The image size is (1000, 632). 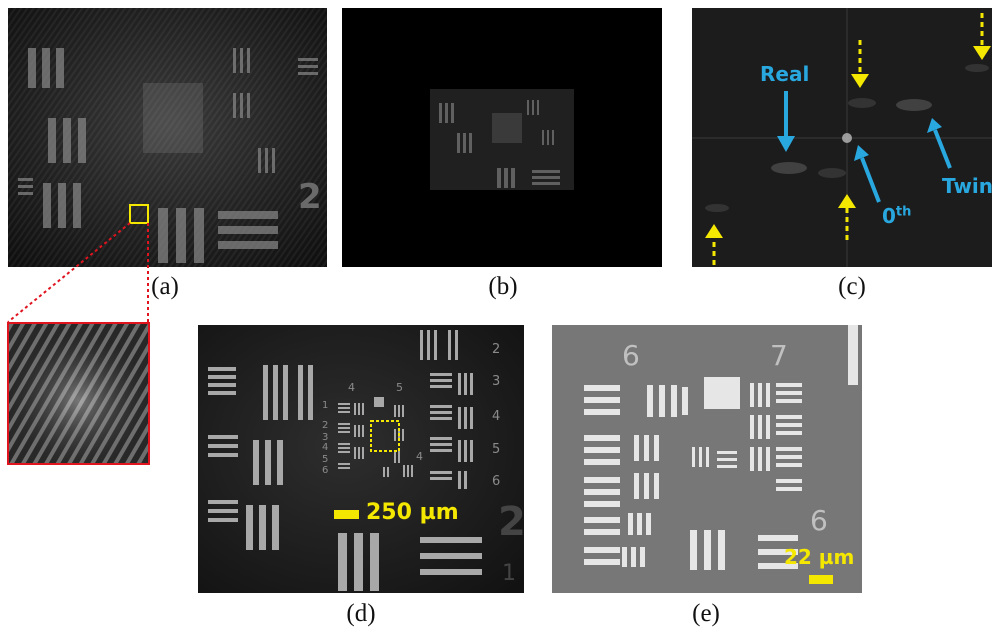 I want to click on reconstruction-image: 2 3 4 5 6 1 4 5 2 3 4 5 6 4 2 1, so click(x=361, y=459).